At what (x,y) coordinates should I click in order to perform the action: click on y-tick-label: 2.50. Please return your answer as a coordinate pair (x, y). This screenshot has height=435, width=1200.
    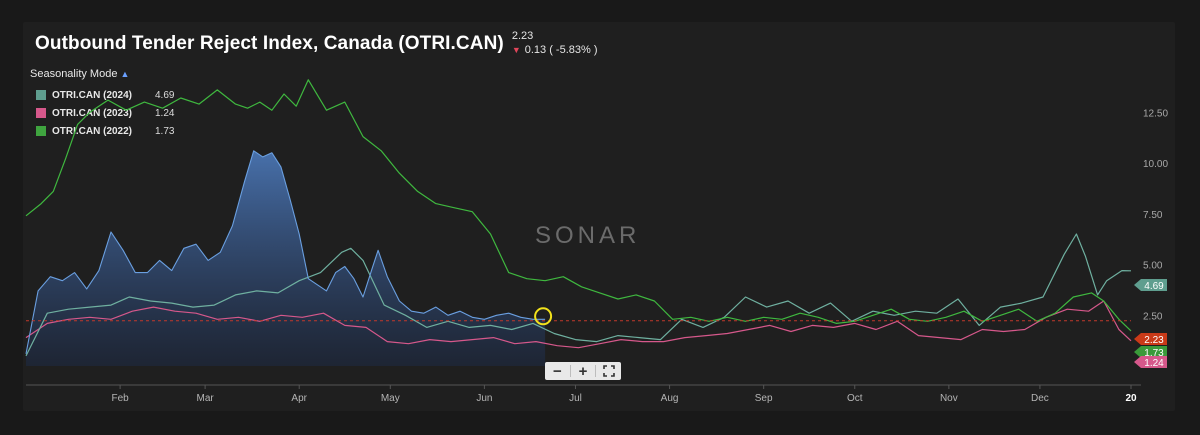
    Looking at the image, I should click on (1153, 316).